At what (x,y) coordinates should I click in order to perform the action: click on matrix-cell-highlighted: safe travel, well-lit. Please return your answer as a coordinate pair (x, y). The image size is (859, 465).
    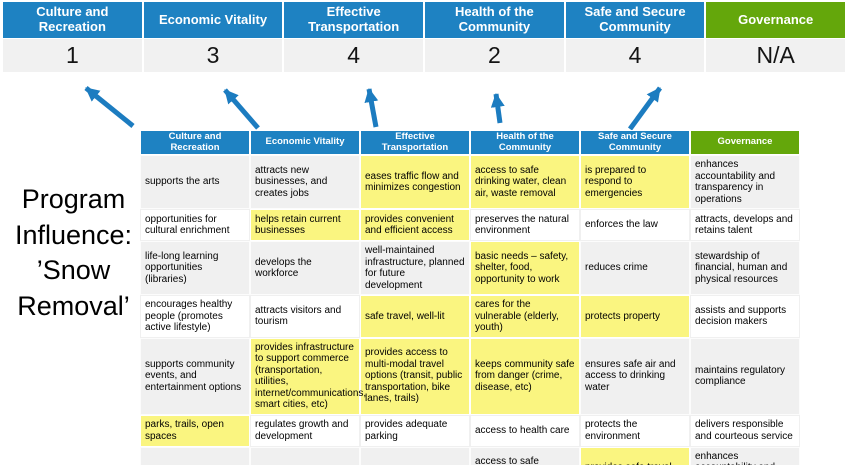
    Looking at the image, I should click on (415, 316).